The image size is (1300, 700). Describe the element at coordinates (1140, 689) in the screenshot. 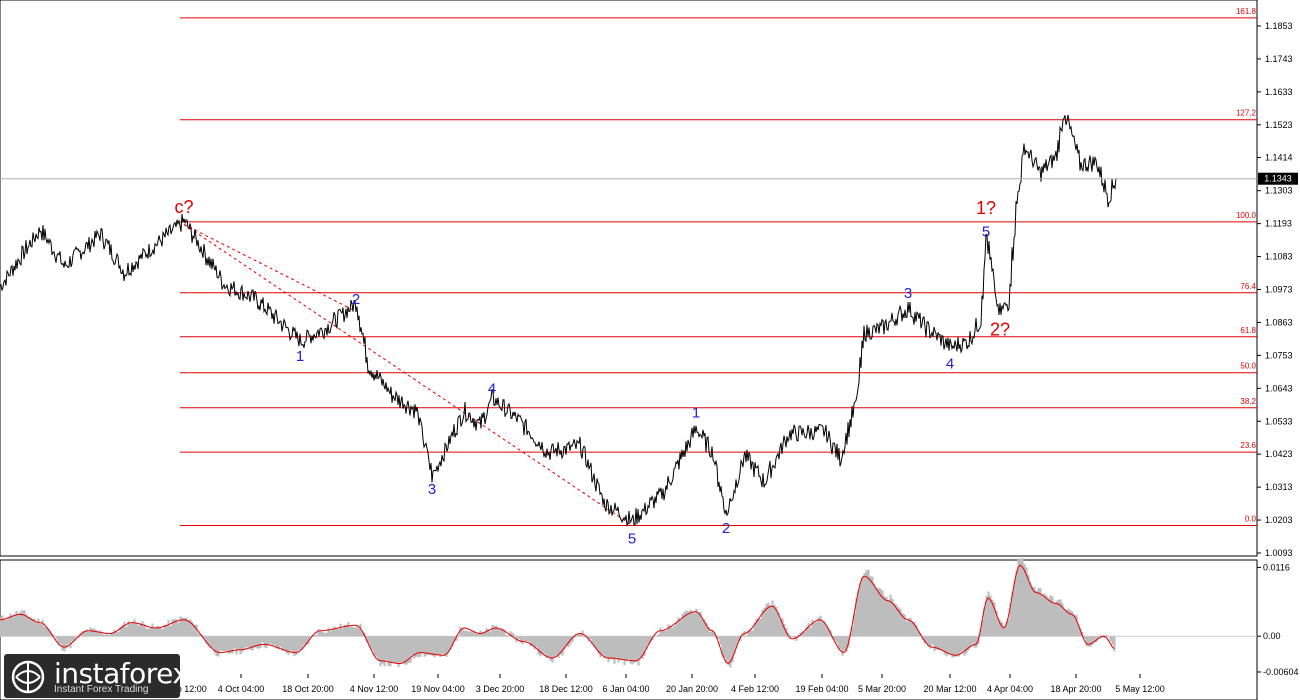

I see `time-tick-label: 5 May 12:00` at that location.